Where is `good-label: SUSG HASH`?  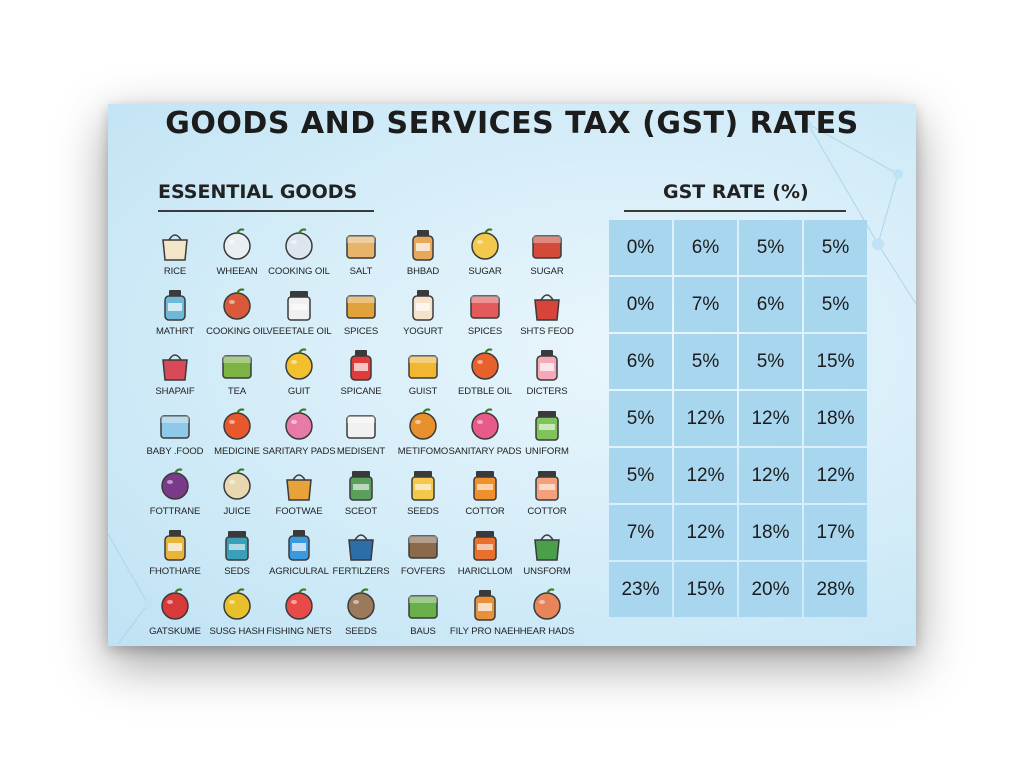
good-label: SUSG HASH is located at coordinates (237, 631).